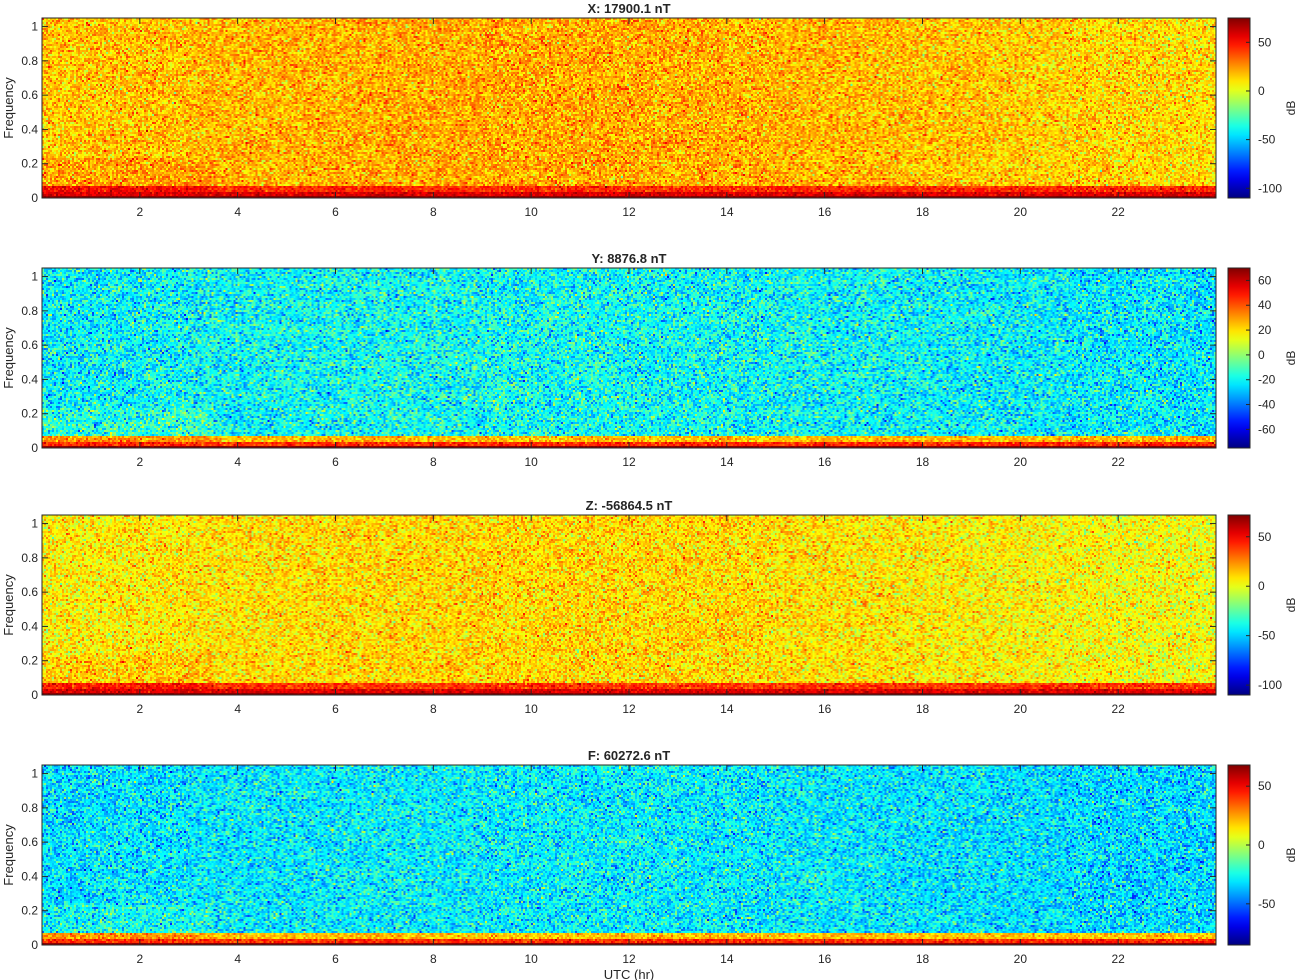  Describe the element at coordinates (629, 973) in the screenshot. I see `x-axis-label: UTC (hr)` at that location.